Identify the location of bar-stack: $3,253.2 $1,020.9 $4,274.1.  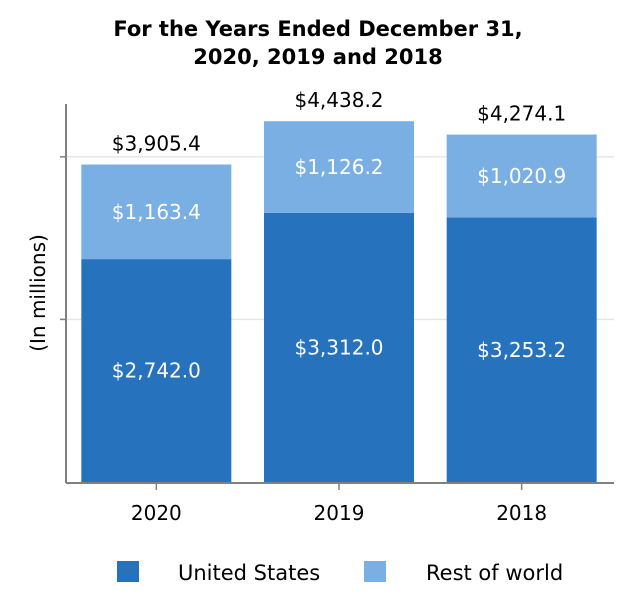
(521, 292).